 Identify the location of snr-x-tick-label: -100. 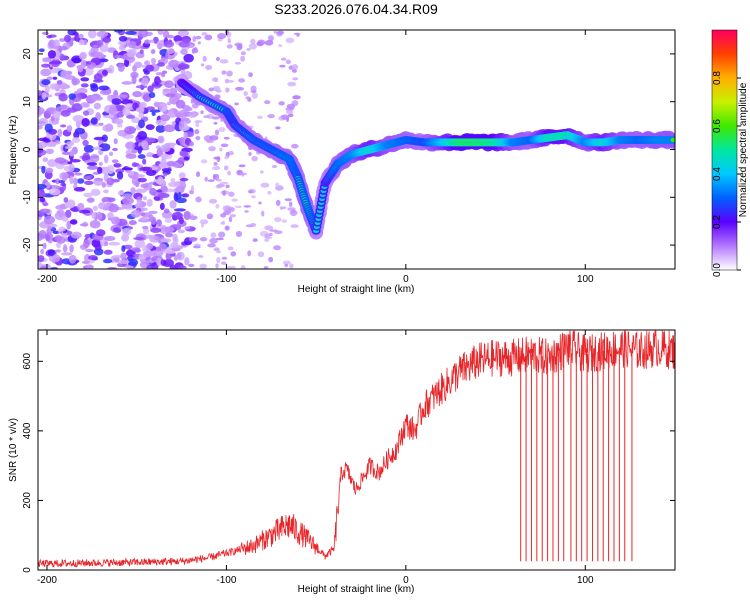
(226, 580).